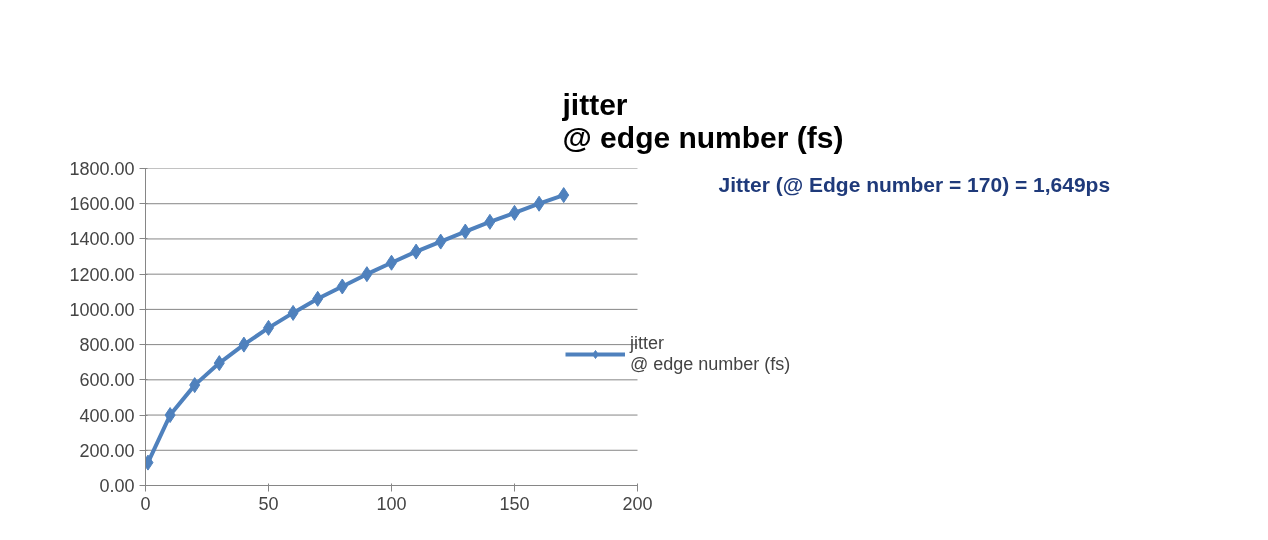  What do you see at coordinates (102, 239) in the screenshot?
I see `y-tick-label: 1400.00` at bounding box center [102, 239].